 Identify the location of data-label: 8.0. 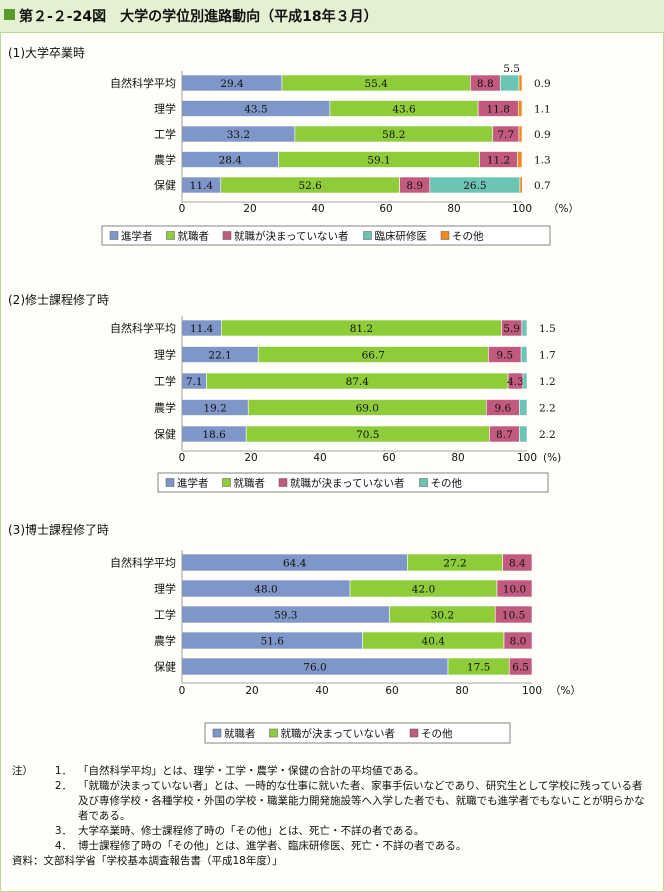
(518, 642).